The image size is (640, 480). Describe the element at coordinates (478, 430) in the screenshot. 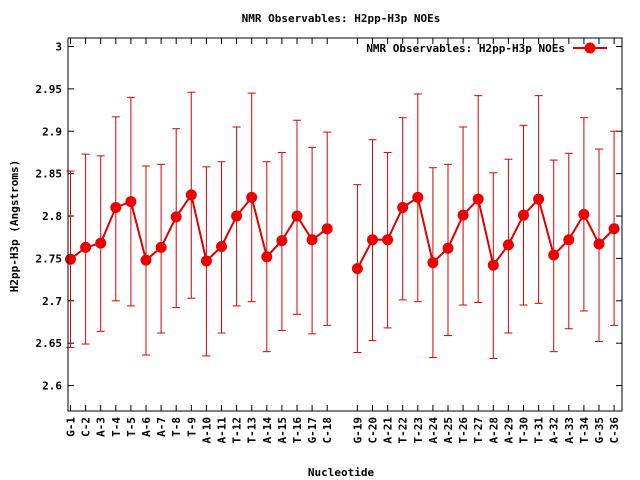

I see `x-tick-label: T-27` at that location.